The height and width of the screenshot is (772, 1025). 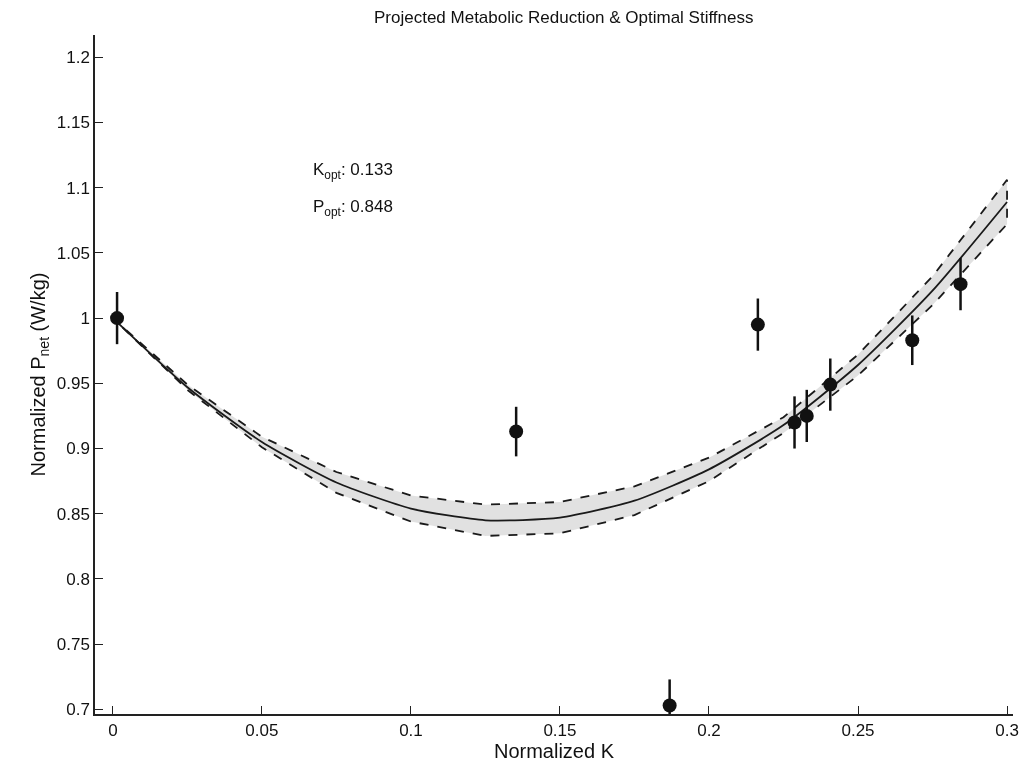 I want to click on x-tick-label: 0, so click(x=113, y=731).